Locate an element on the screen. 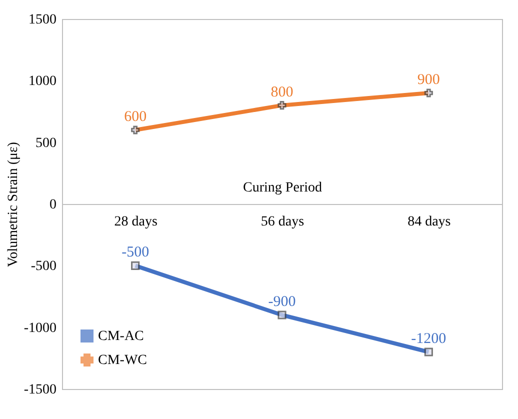 Image resolution: width=518 pixels, height=419 pixels. legend-label: CM-WC is located at coordinates (122, 360).